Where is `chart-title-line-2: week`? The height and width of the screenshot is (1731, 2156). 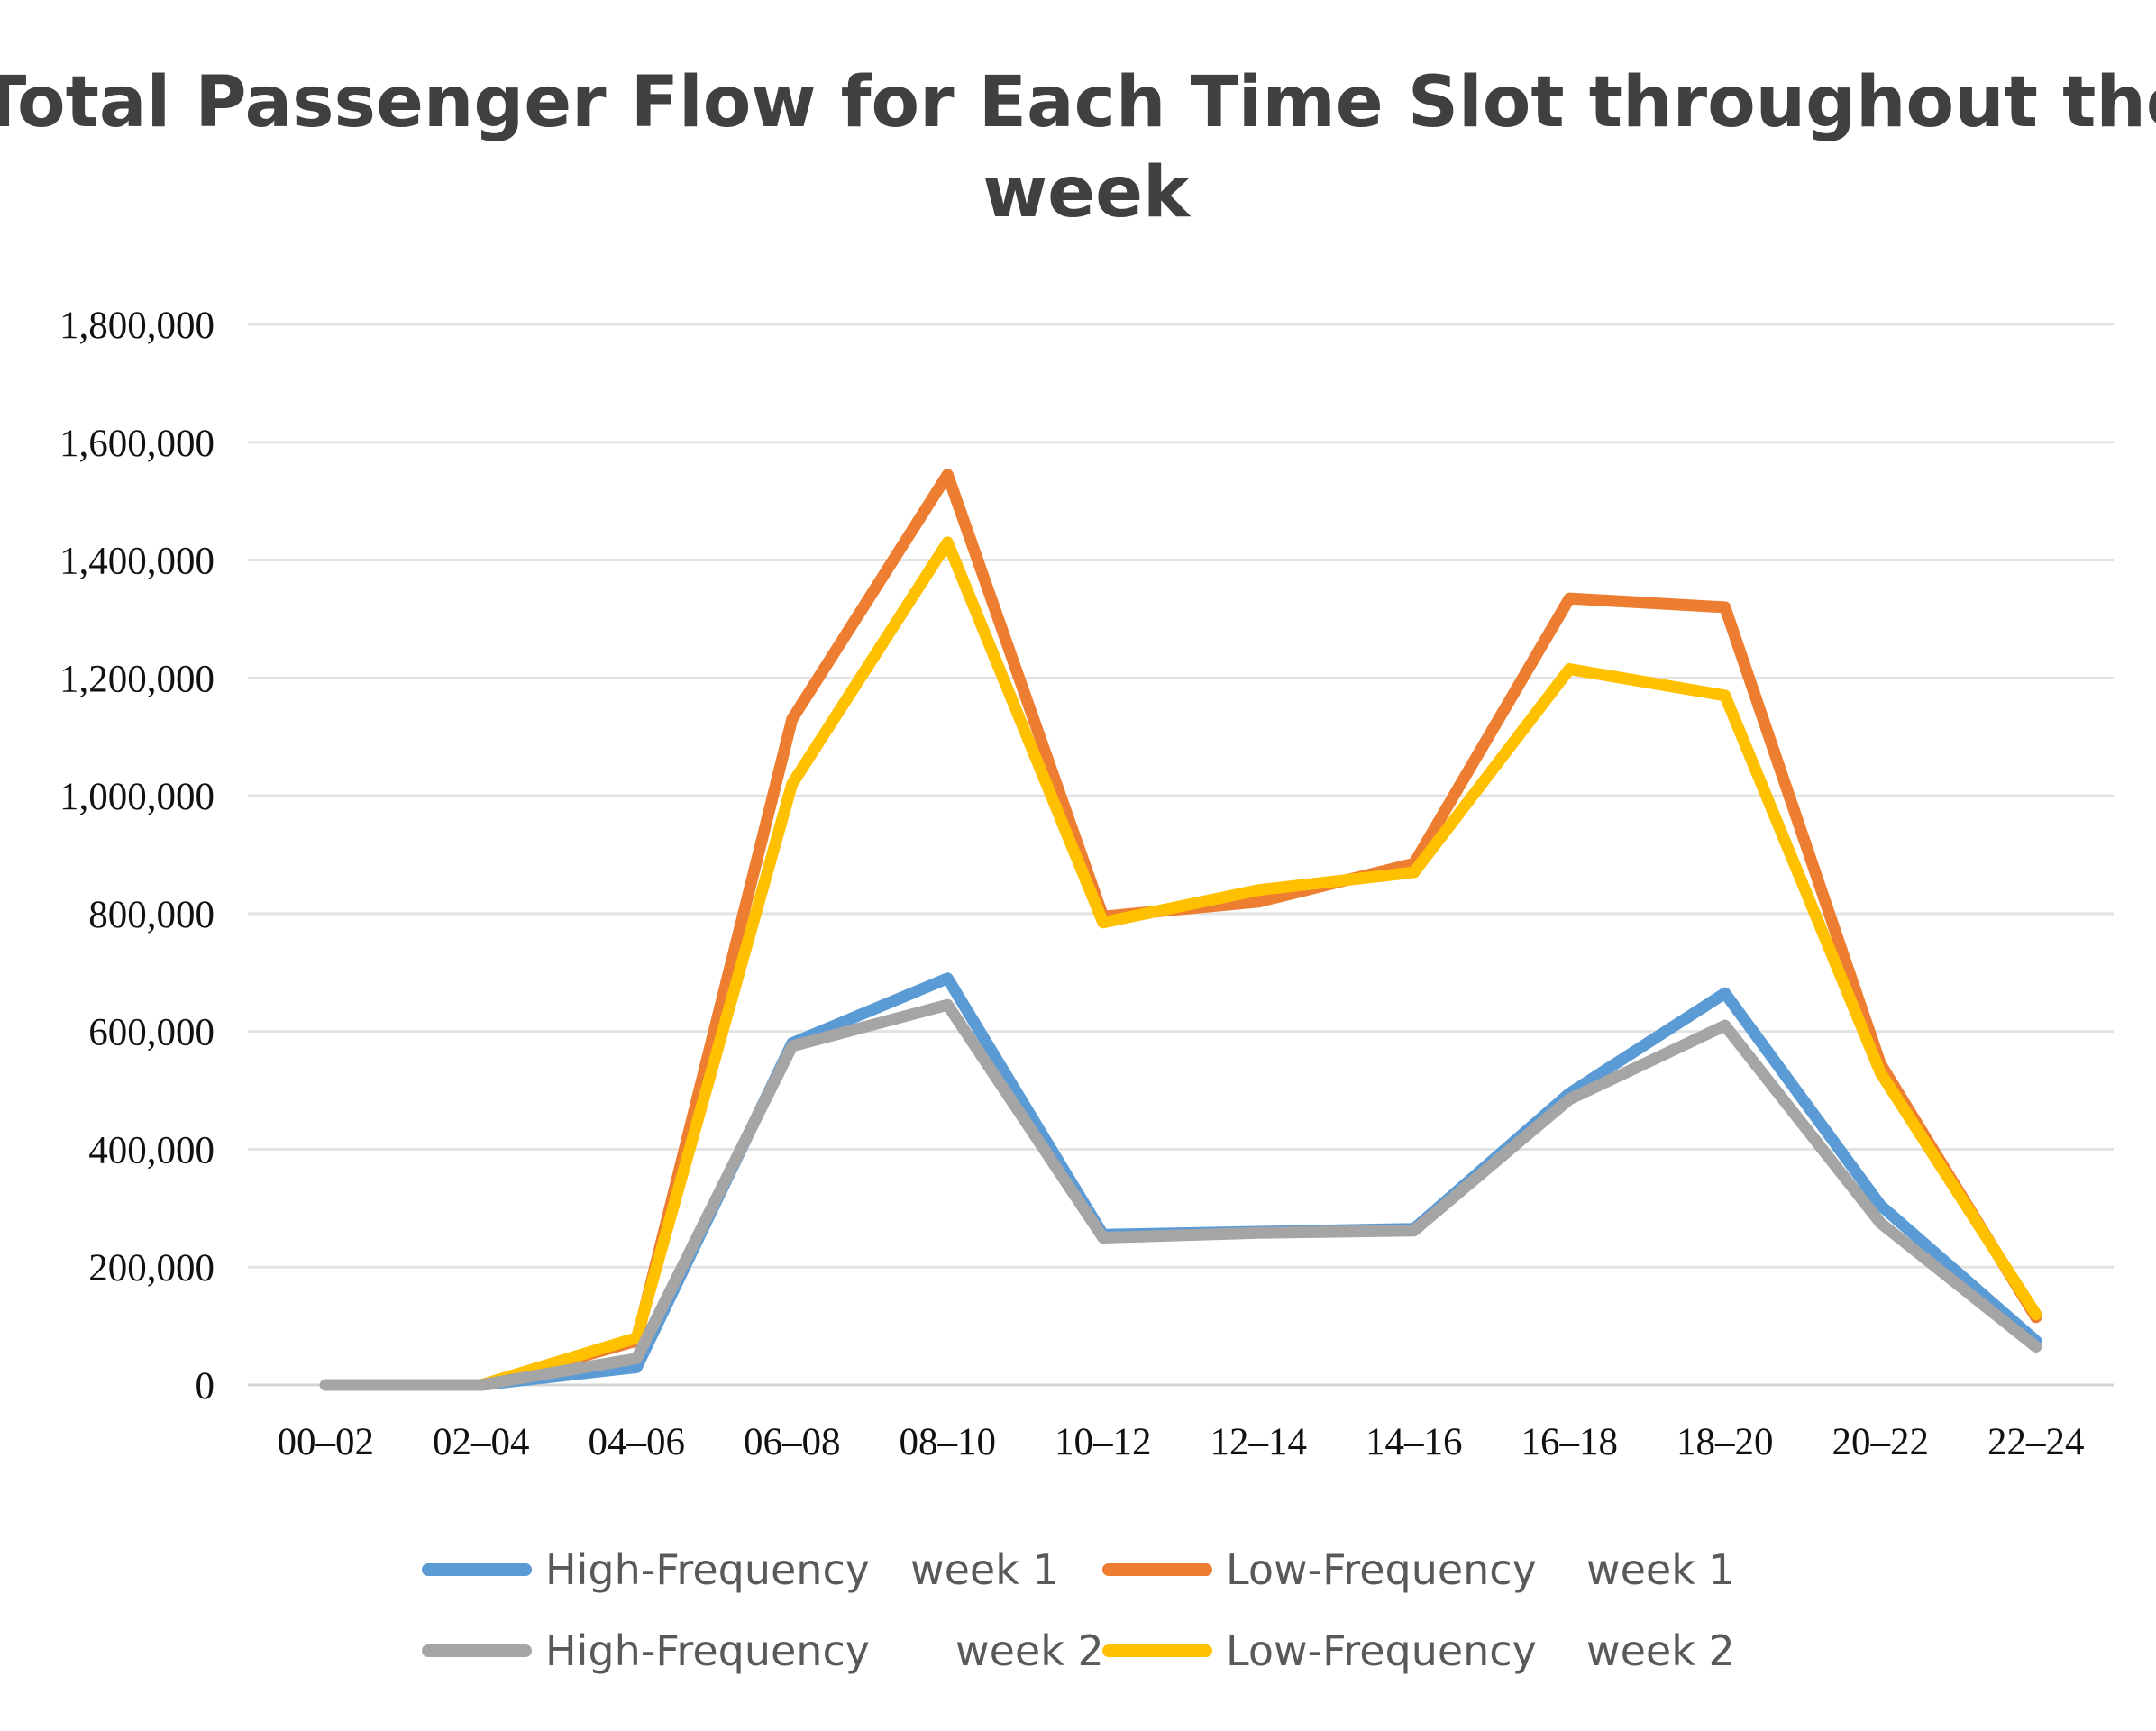 chart-title-line-2: week is located at coordinates (1087, 192).